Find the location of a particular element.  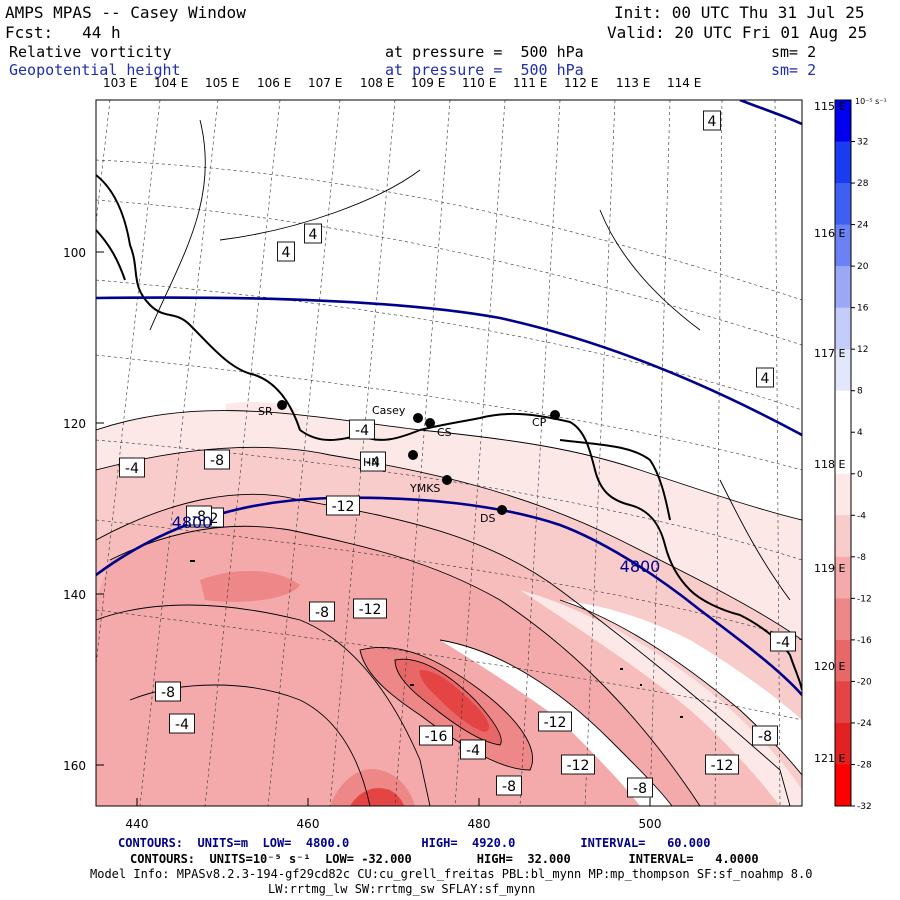

right-lon-label: 115 E is located at coordinates (829, 106).